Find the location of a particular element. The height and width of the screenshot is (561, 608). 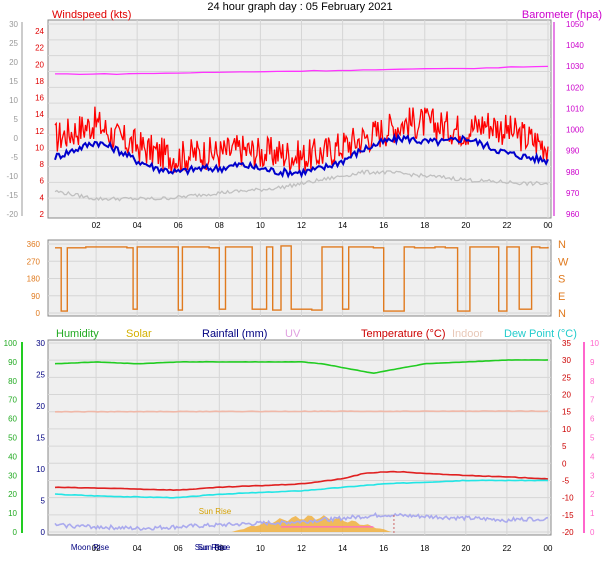

y-tick-label: 100 is located at coordinates (11, 343).